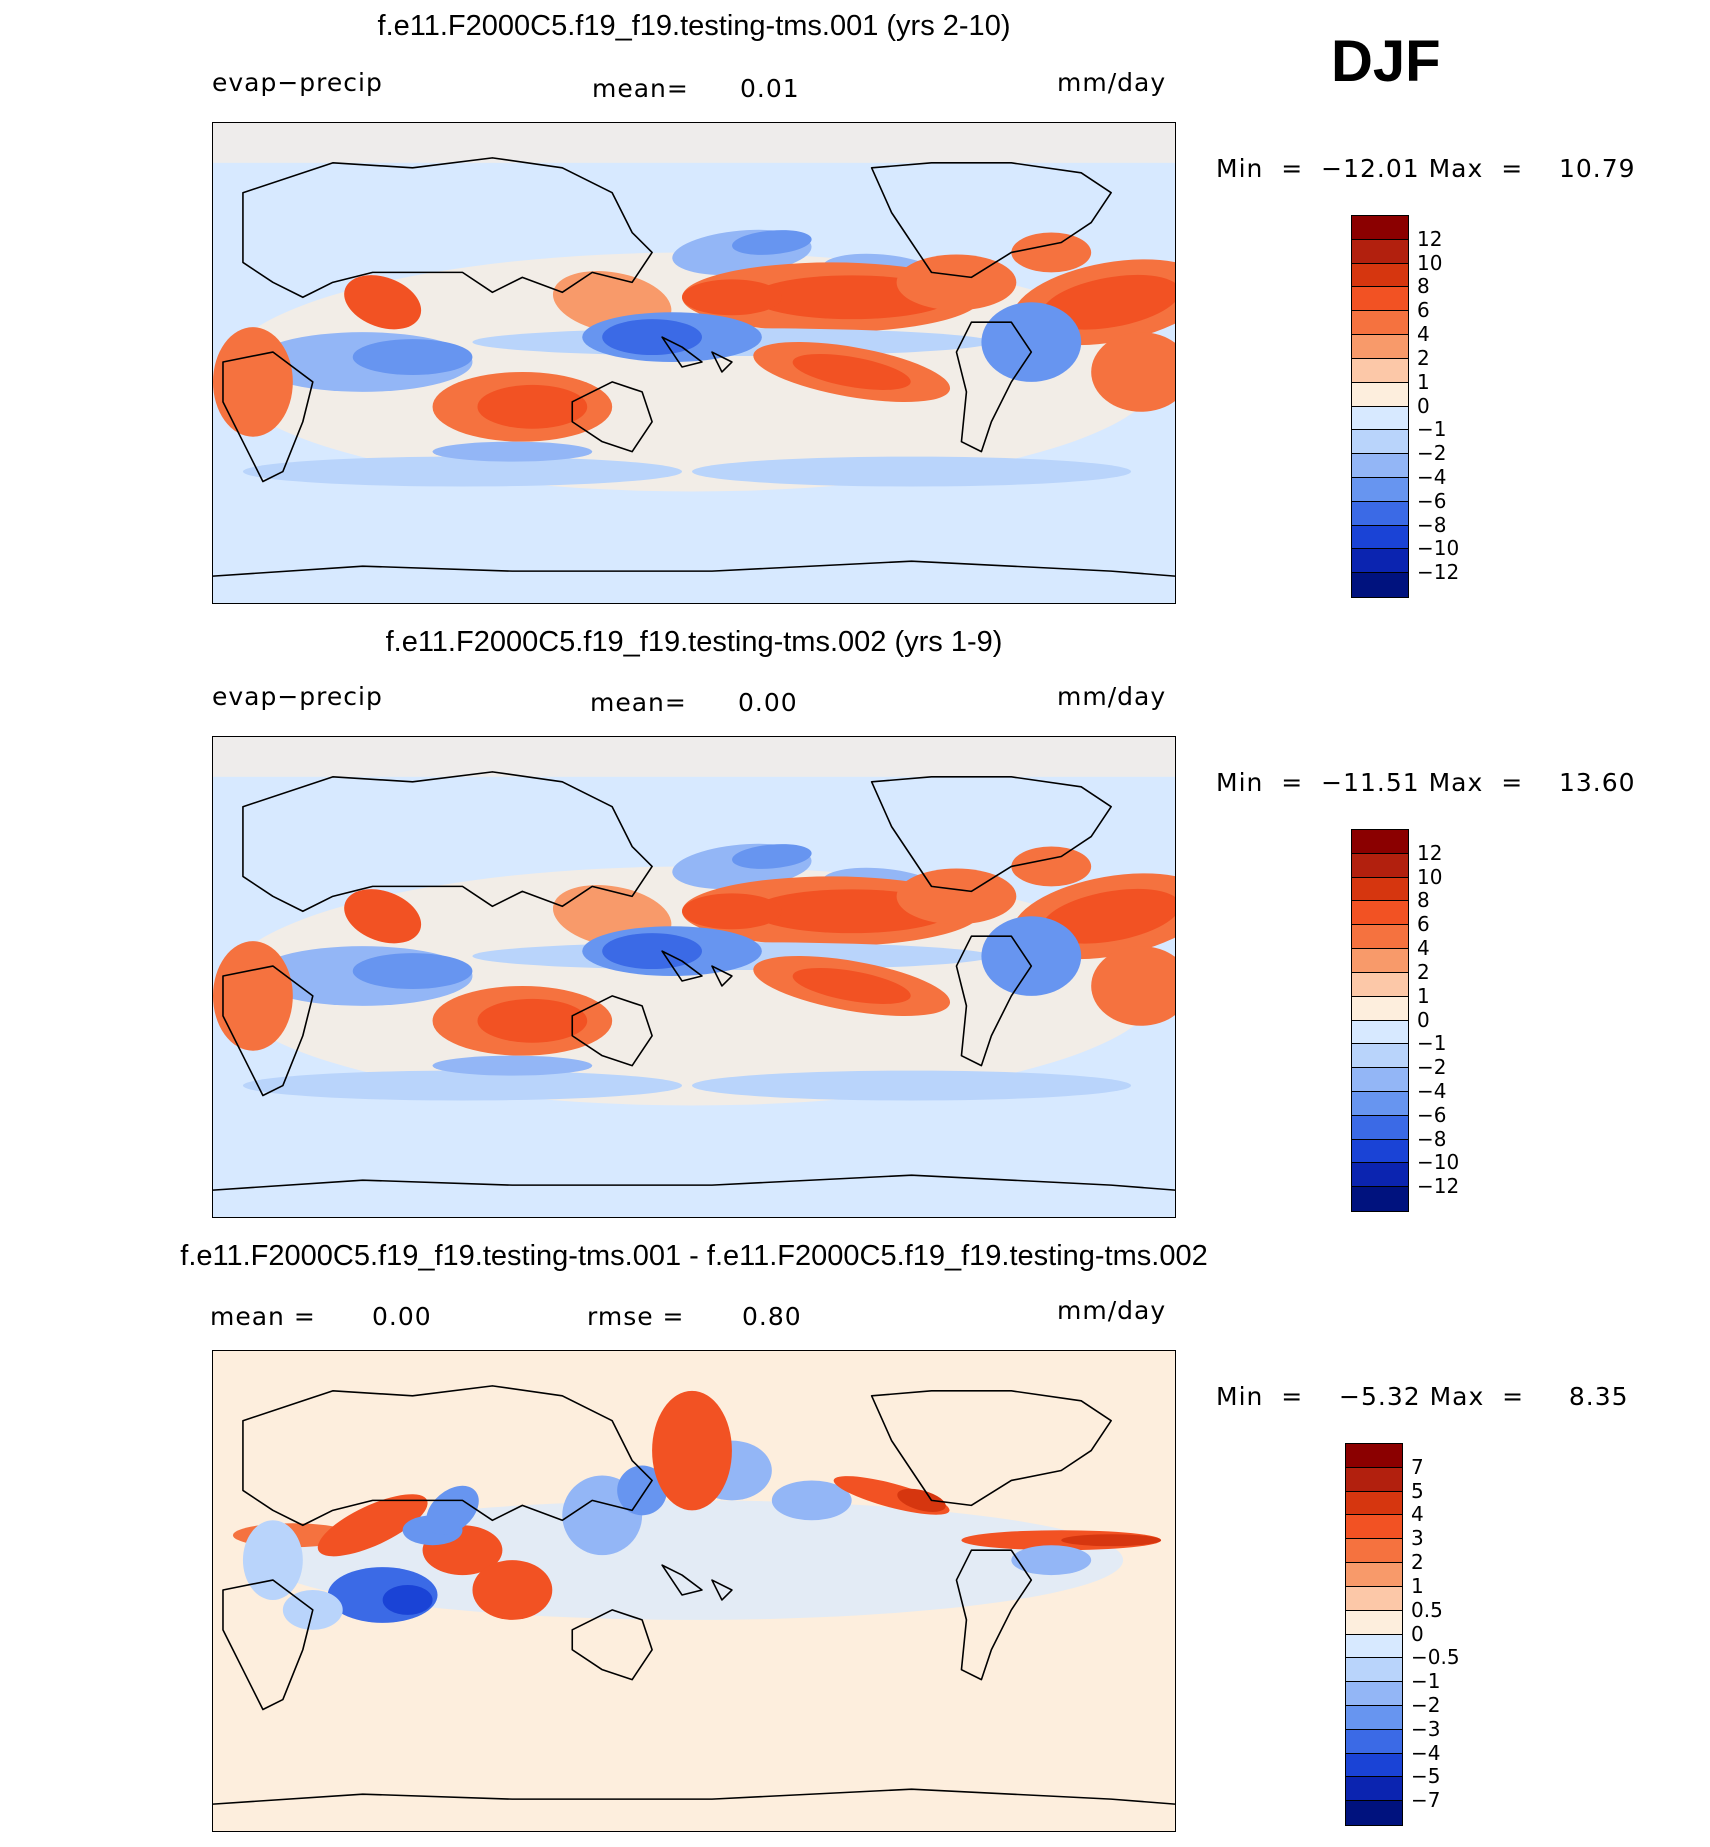 The width and height of the screenshot is (1710, 1847). I want to click on panel-2-min-label: Min, so click(1240, 782).